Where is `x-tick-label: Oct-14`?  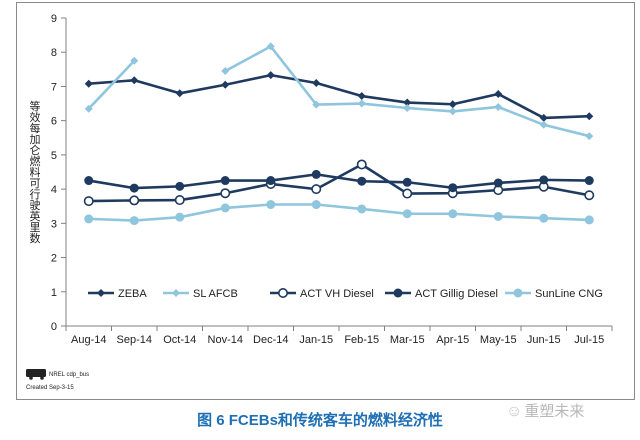 x-tick-label: Oct-14 is located at coordinates (179, 340).